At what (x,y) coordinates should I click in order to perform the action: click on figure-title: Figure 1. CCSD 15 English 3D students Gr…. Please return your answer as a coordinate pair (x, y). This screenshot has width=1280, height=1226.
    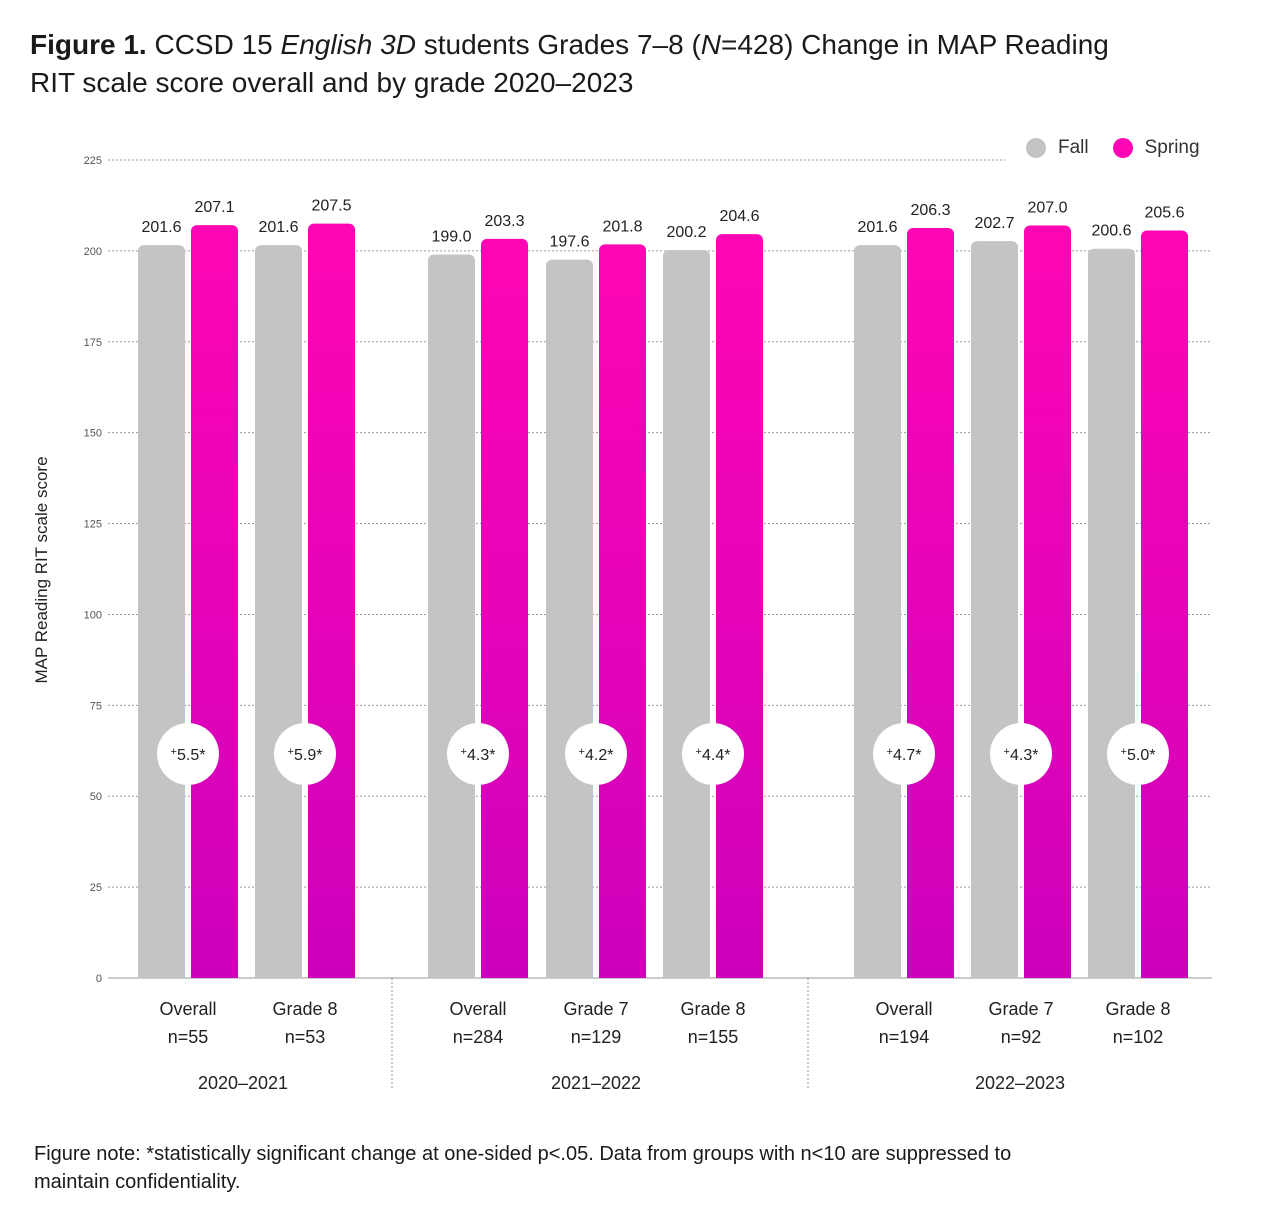
    Looking at the image, I should click on (580, 64).